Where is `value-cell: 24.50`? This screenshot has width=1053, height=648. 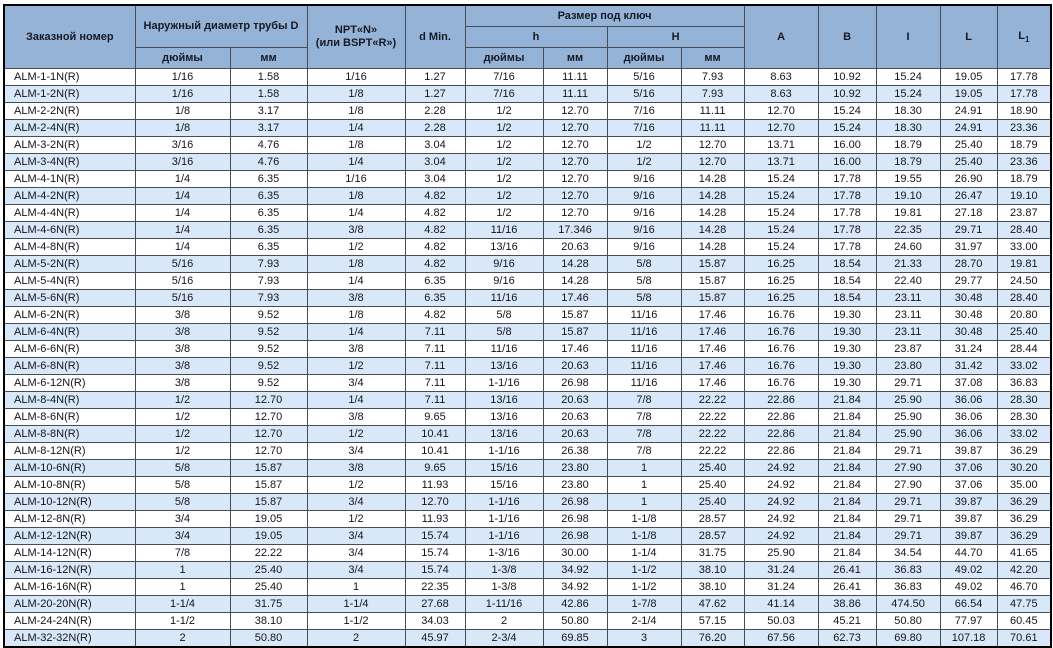 value-cell: 24.50 is located at coordinates (1024, 280).